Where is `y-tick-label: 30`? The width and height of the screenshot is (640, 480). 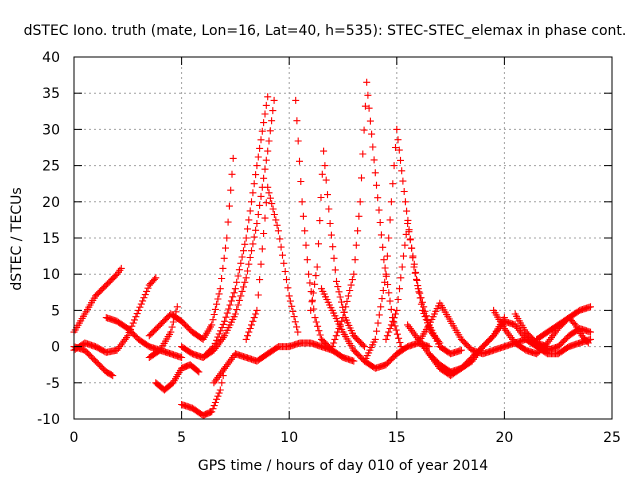
y-tick-label: 30 is located at coordinates (51, 130).